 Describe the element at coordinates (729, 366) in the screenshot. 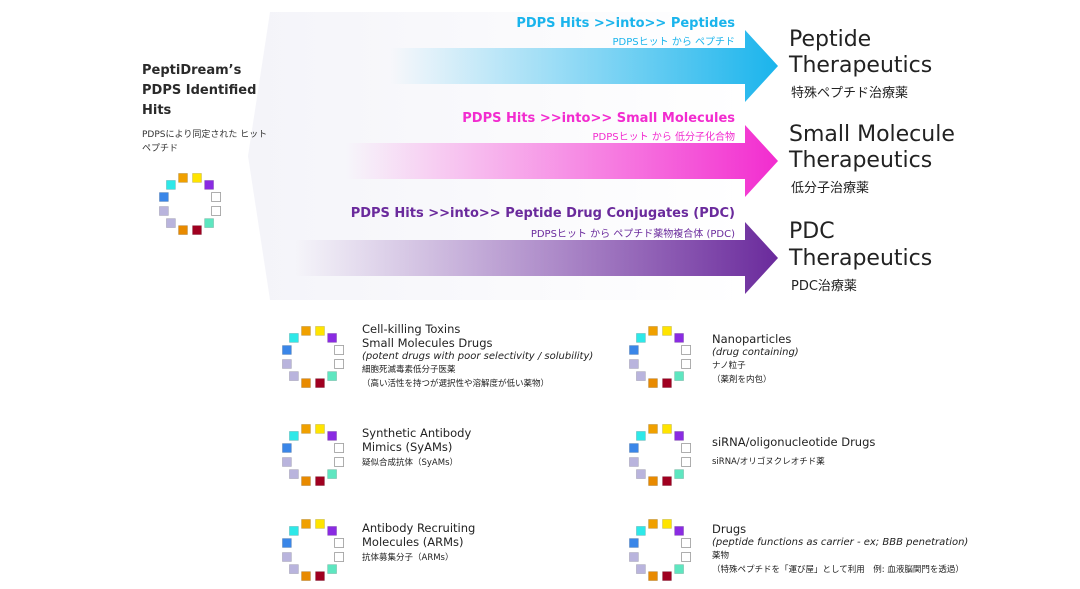

I see `category-jp-line: ナノ粒子` at that location.